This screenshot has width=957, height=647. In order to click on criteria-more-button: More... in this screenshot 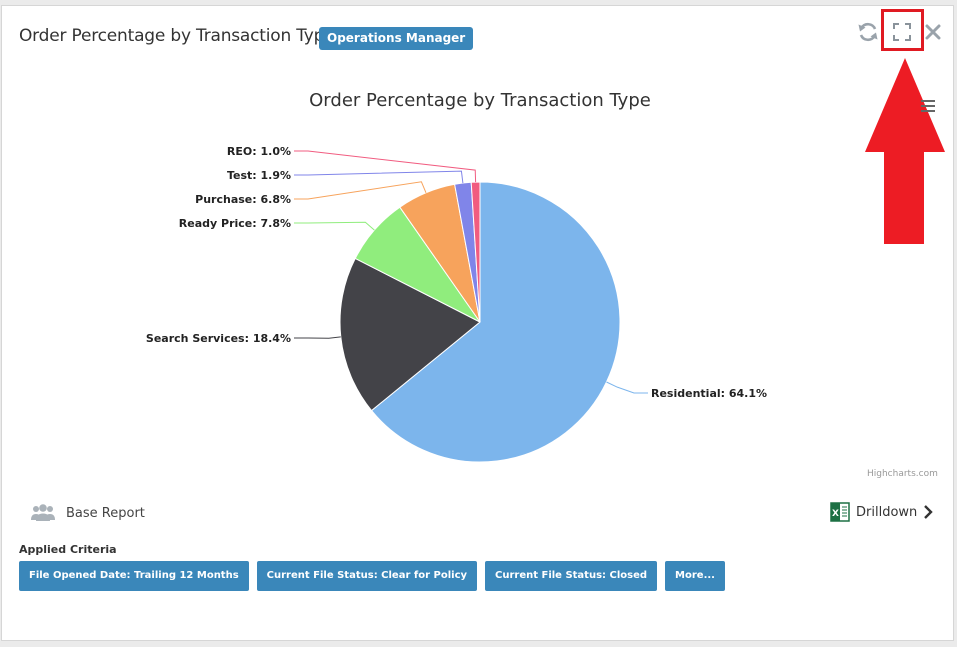, I will do `click(695, 576)`.